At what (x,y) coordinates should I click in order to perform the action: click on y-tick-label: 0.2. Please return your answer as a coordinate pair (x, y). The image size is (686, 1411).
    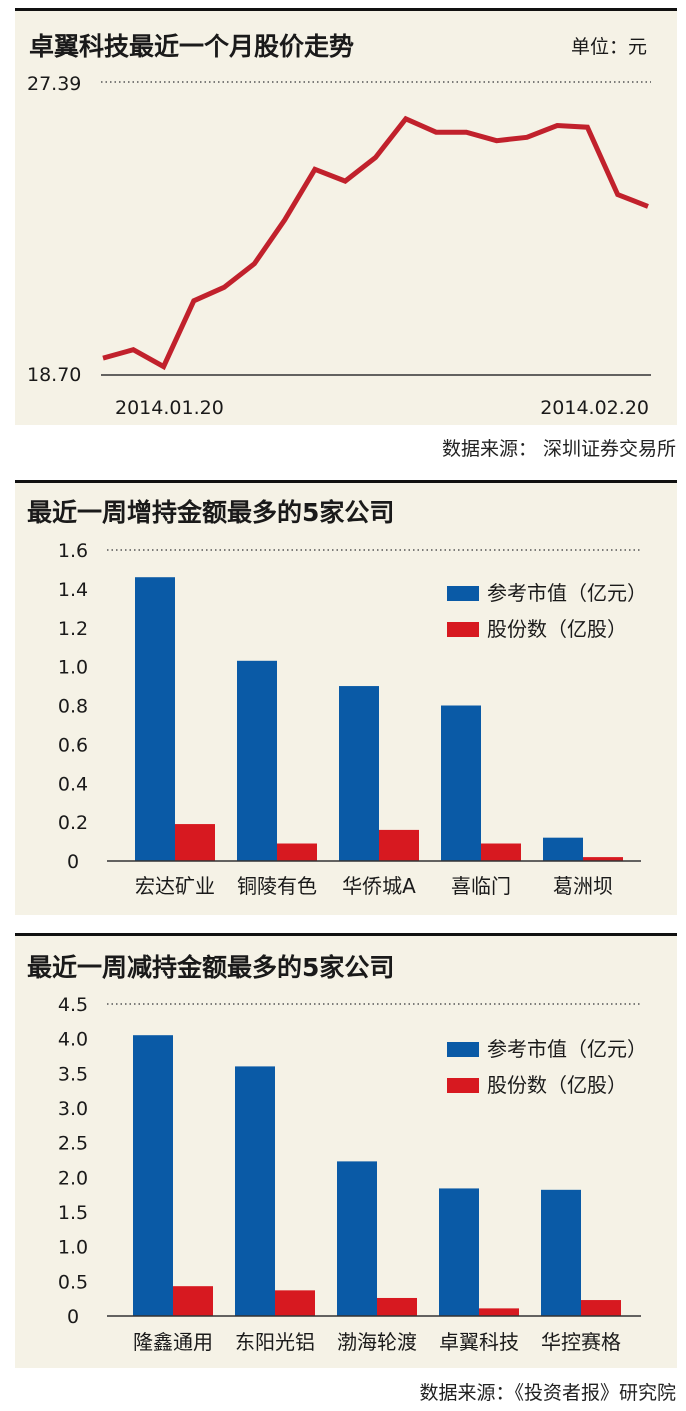
    Looking at the image, I should click on (73, 823).